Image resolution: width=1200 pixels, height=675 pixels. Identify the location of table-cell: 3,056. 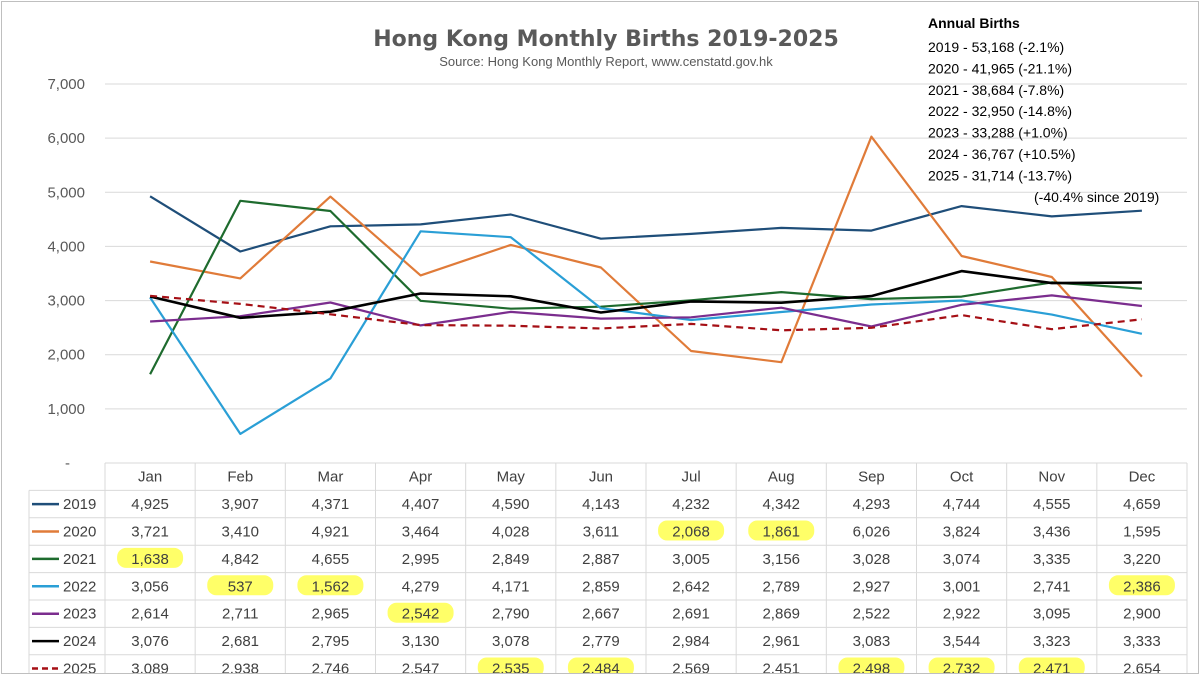
(150, 586).